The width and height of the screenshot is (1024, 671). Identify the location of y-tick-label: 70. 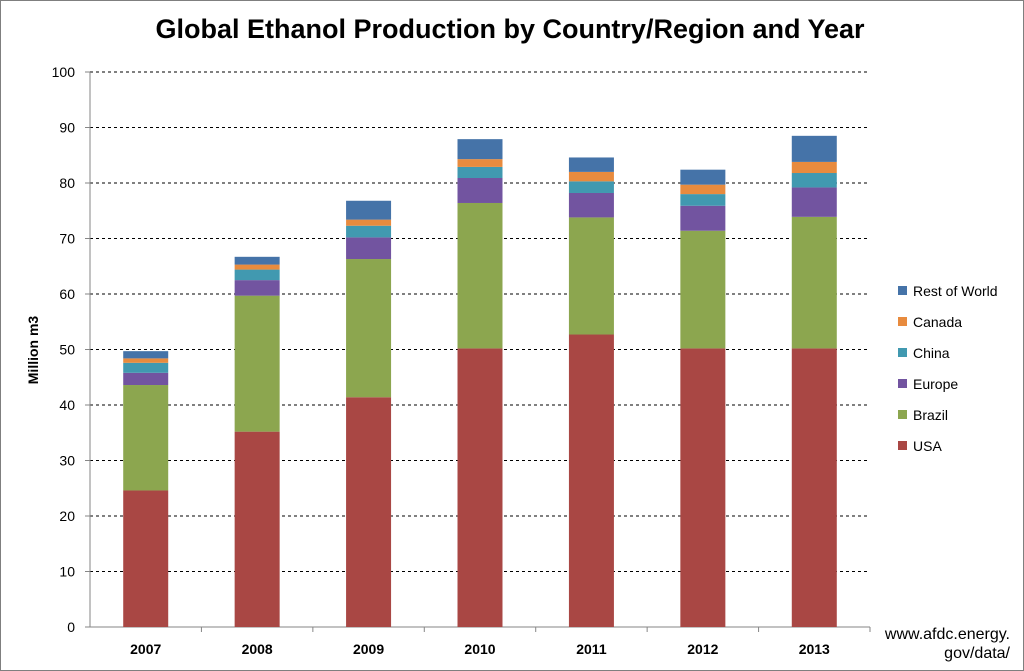
(67, 239).